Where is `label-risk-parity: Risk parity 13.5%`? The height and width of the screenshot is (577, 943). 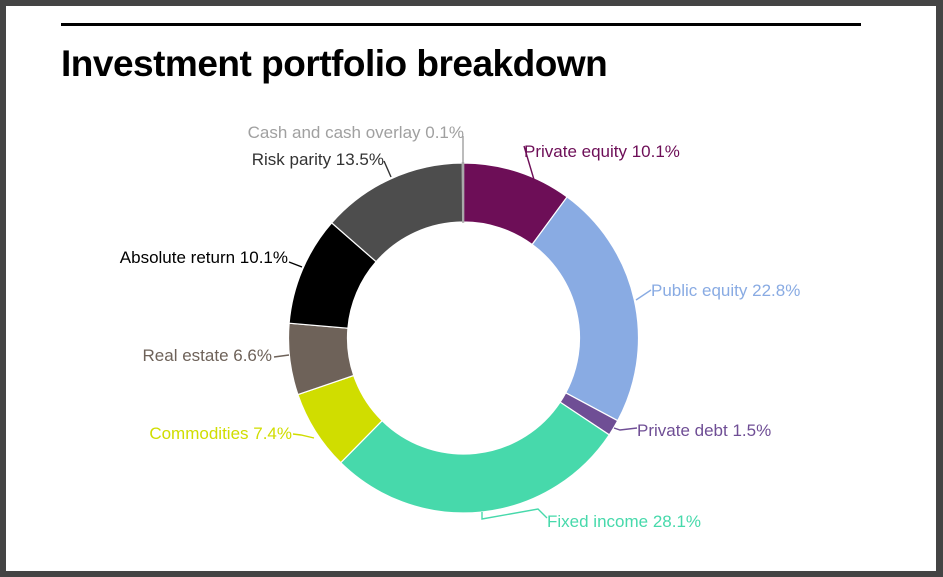
label-risk-parity: Risk parity 13.5% is located at coordinates (318, 159).